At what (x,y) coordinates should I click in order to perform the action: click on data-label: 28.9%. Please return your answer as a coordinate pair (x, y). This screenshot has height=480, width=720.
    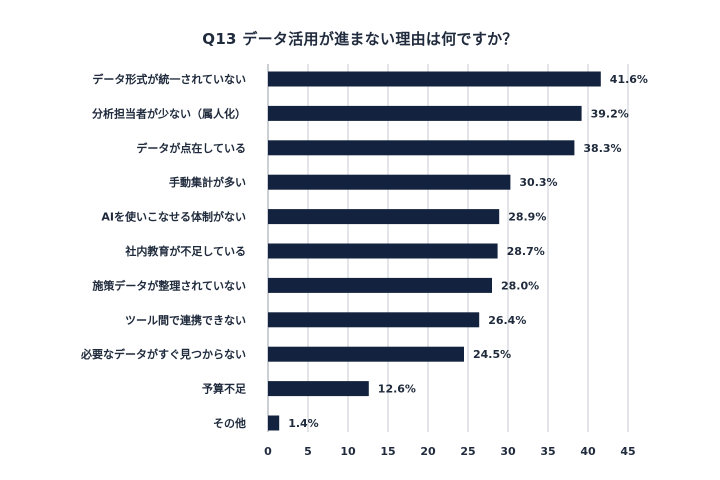
    Looking at the image, I should click on (527, 217).